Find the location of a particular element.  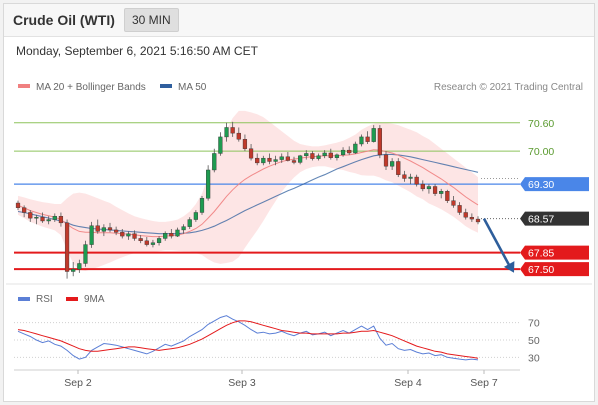

forecast-arrow is located at coordinates (498, 245).